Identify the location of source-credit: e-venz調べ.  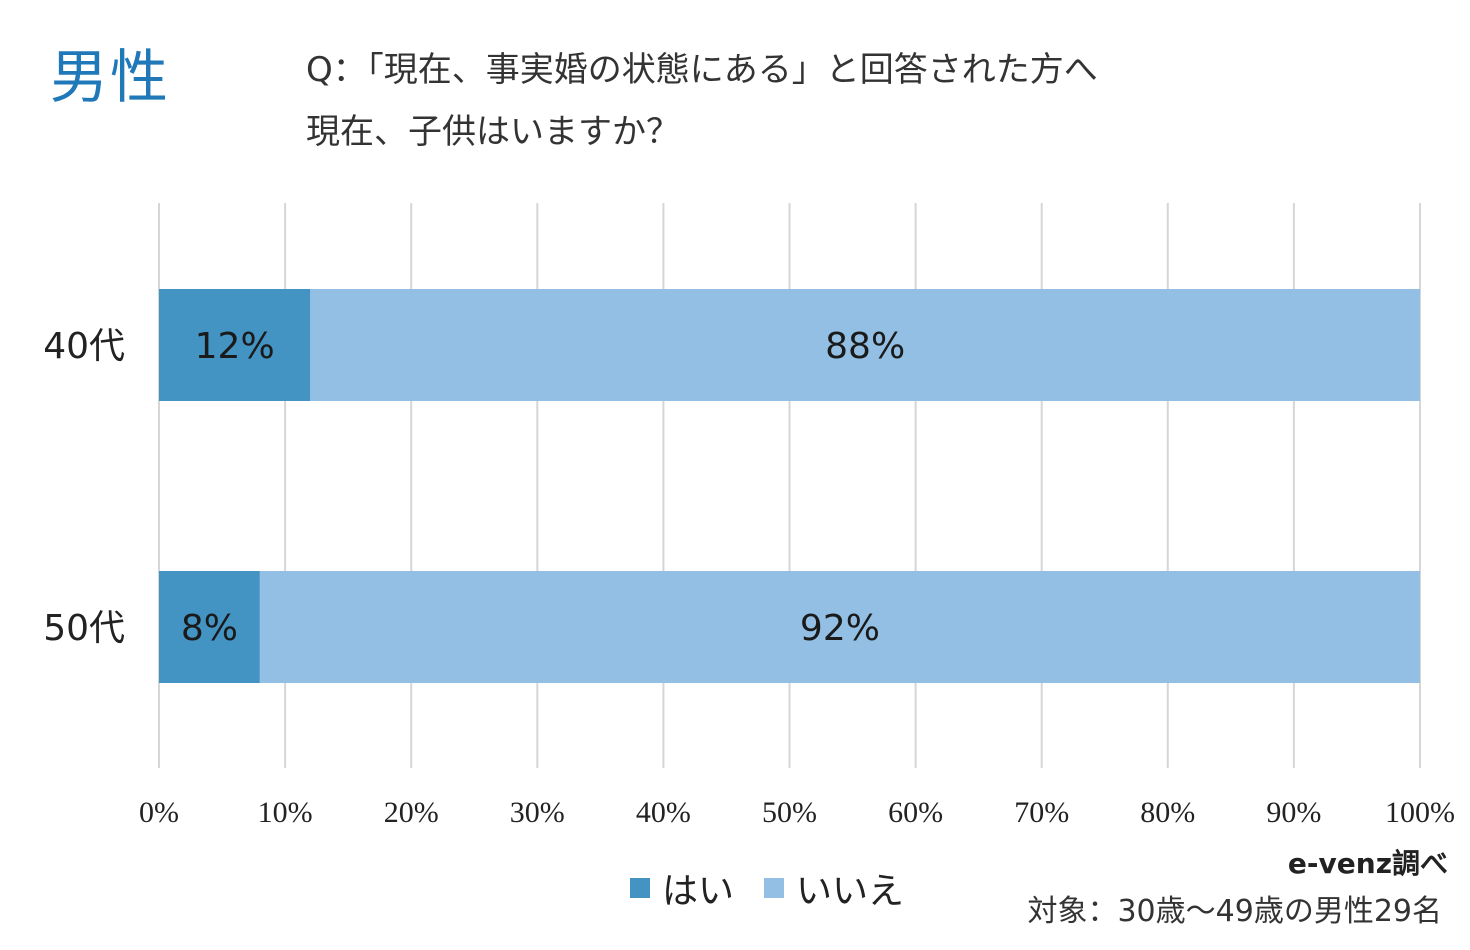
(1367, 863).